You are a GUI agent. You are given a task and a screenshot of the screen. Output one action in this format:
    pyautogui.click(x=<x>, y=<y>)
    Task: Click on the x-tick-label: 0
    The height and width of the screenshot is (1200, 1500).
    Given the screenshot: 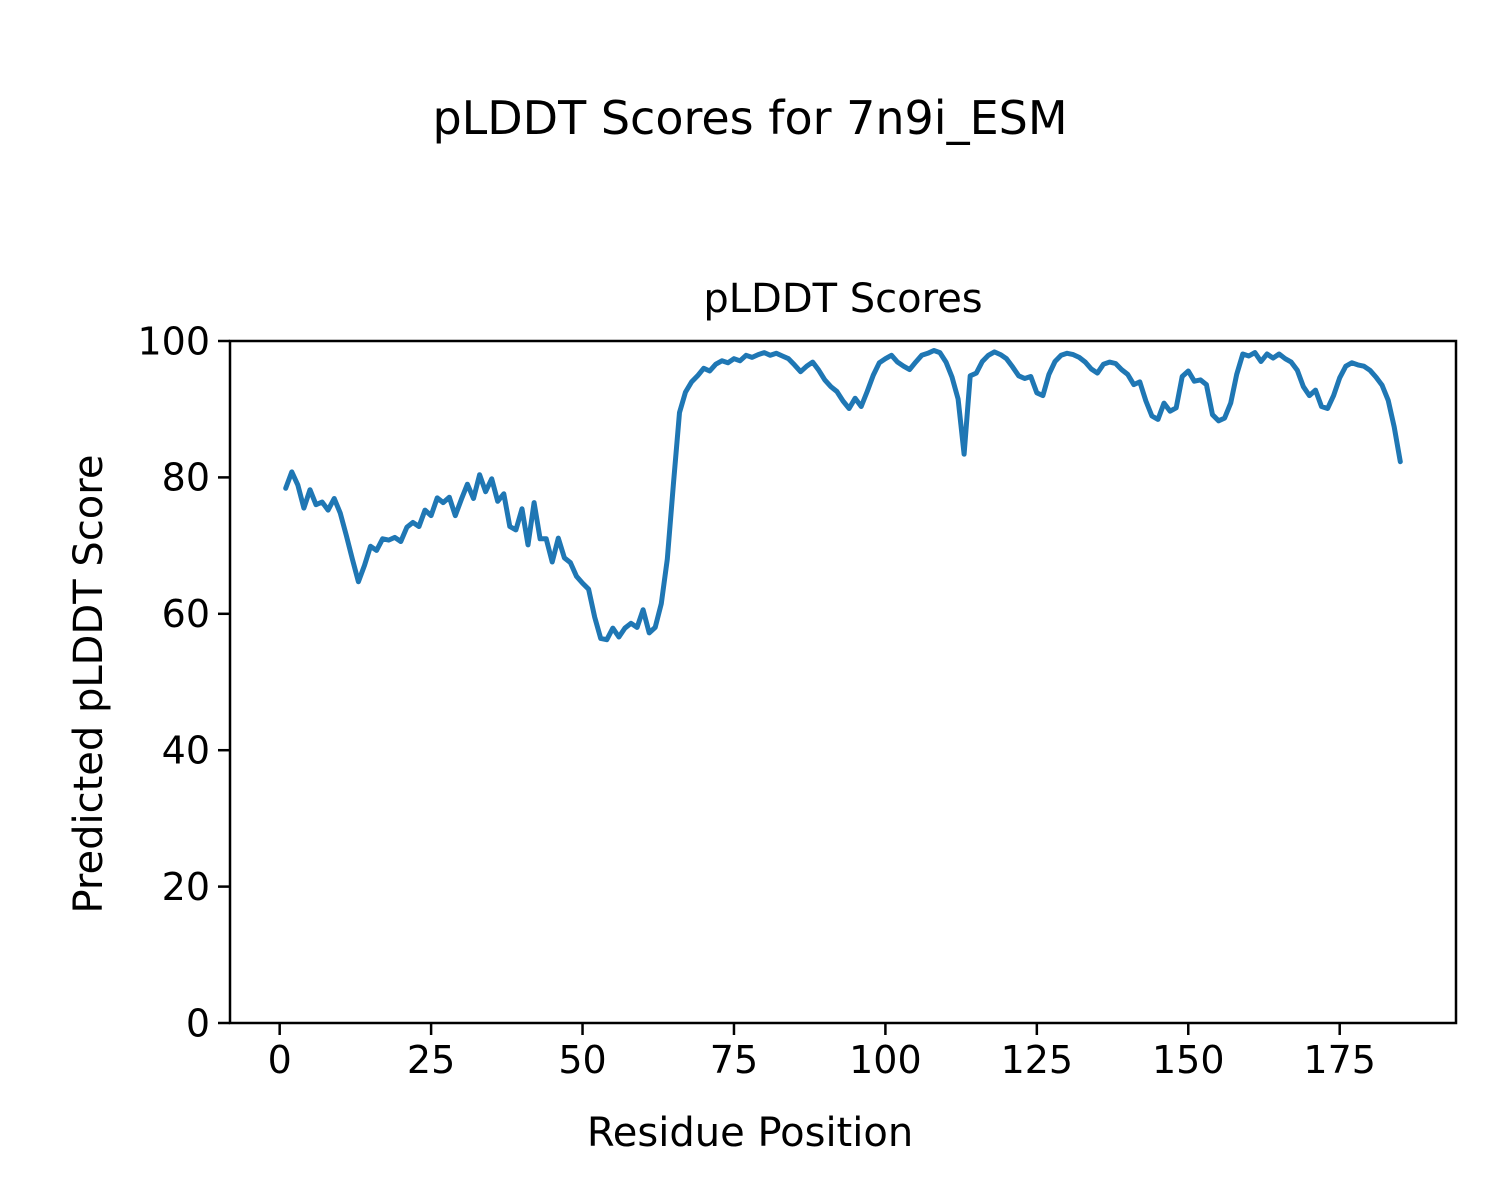 What is the action you would take?
    pyautogui.click(x=280, y=1060)
    